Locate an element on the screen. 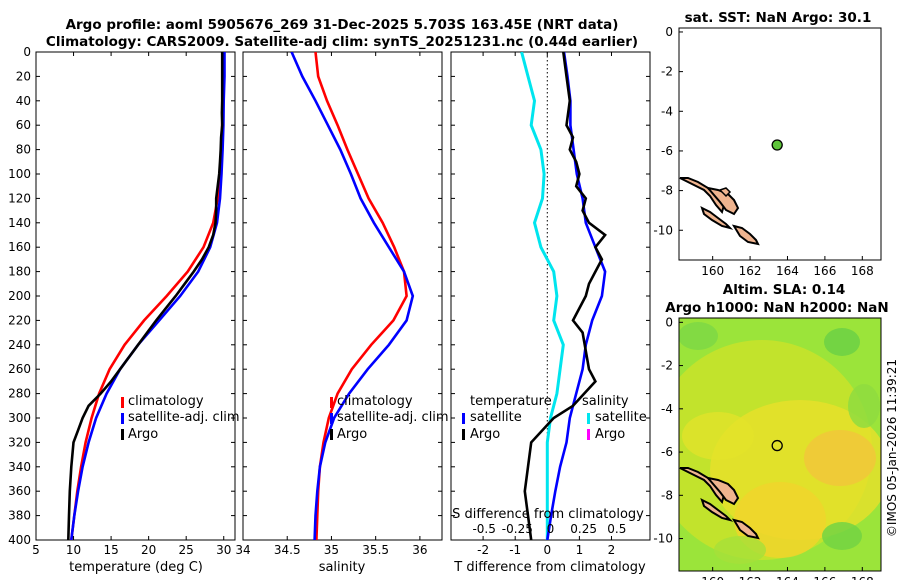  depth-tick-label: 60 is located at coordinates (23, 125).